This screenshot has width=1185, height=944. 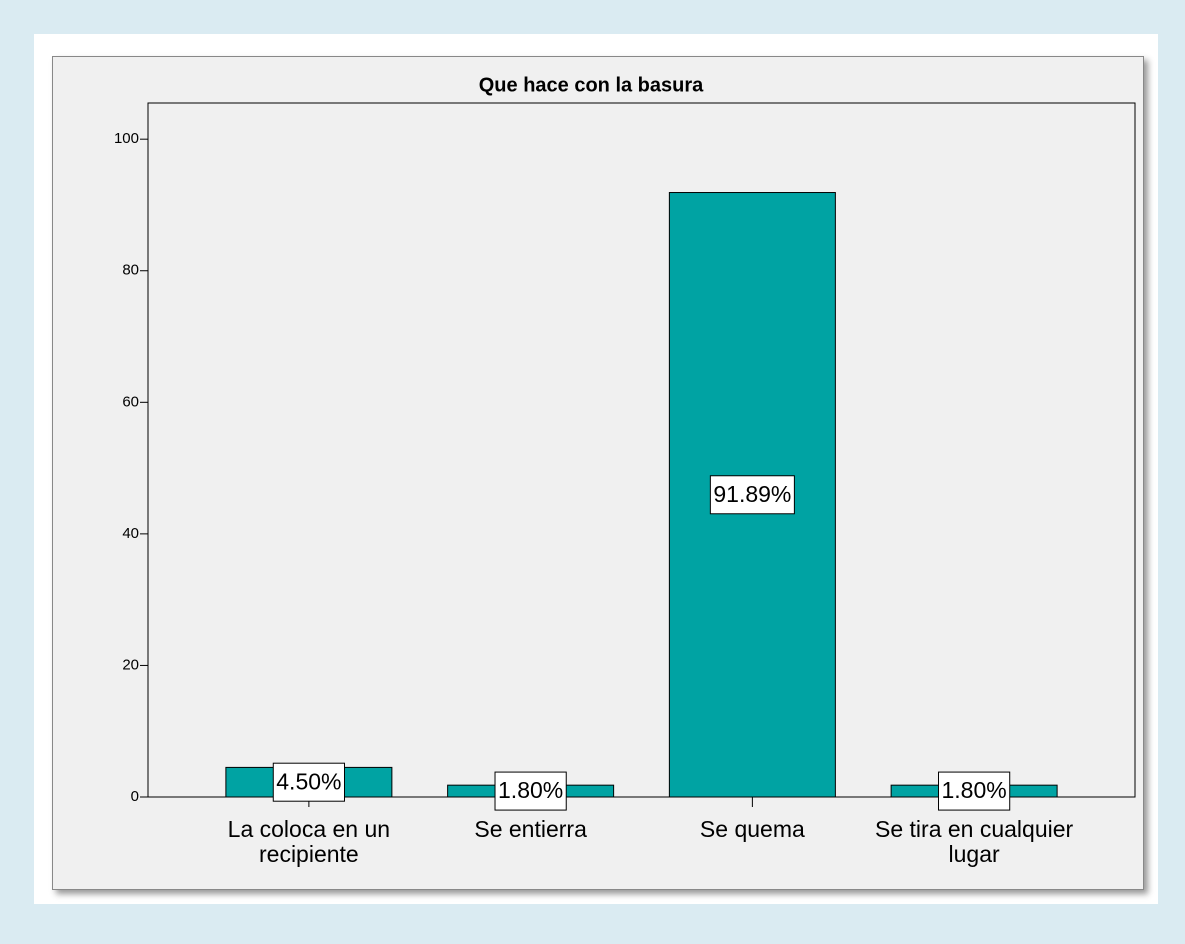 I want to click on x-tick-label: Se entierra, so click(x=530, y=829).